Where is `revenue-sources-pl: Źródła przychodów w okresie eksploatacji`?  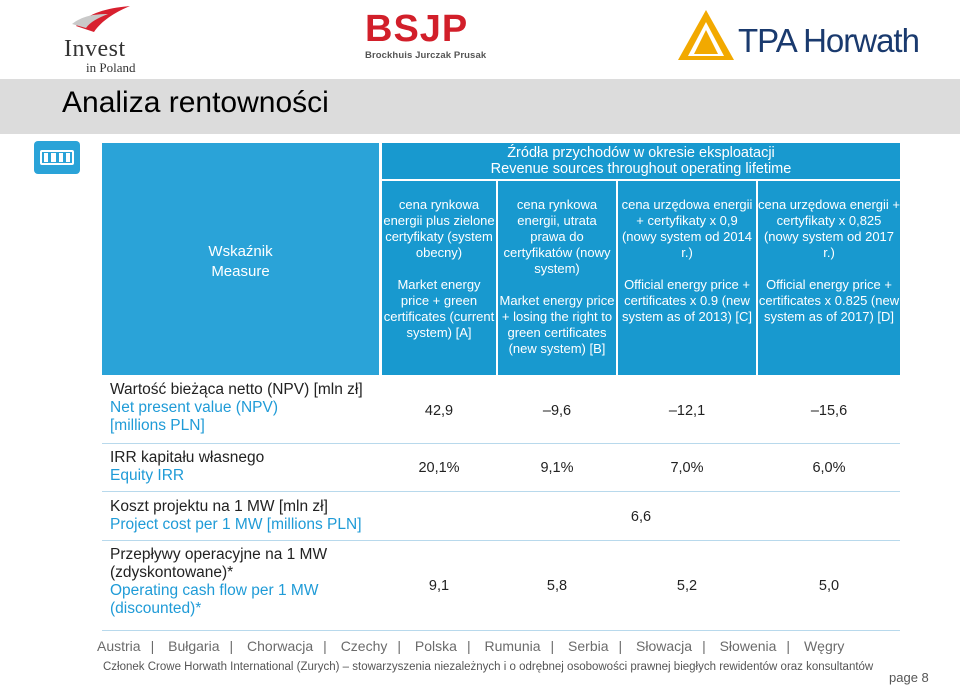
revenue-sources-pl: Źródła przychodów w okresie eksploatacji is located at coordinates (641, 153).